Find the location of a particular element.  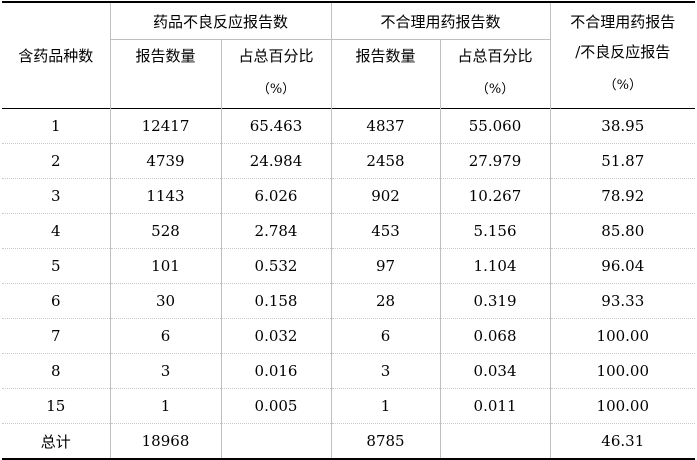

header-irr-count-label: 报告数量 is located at coordinates (385, 56).